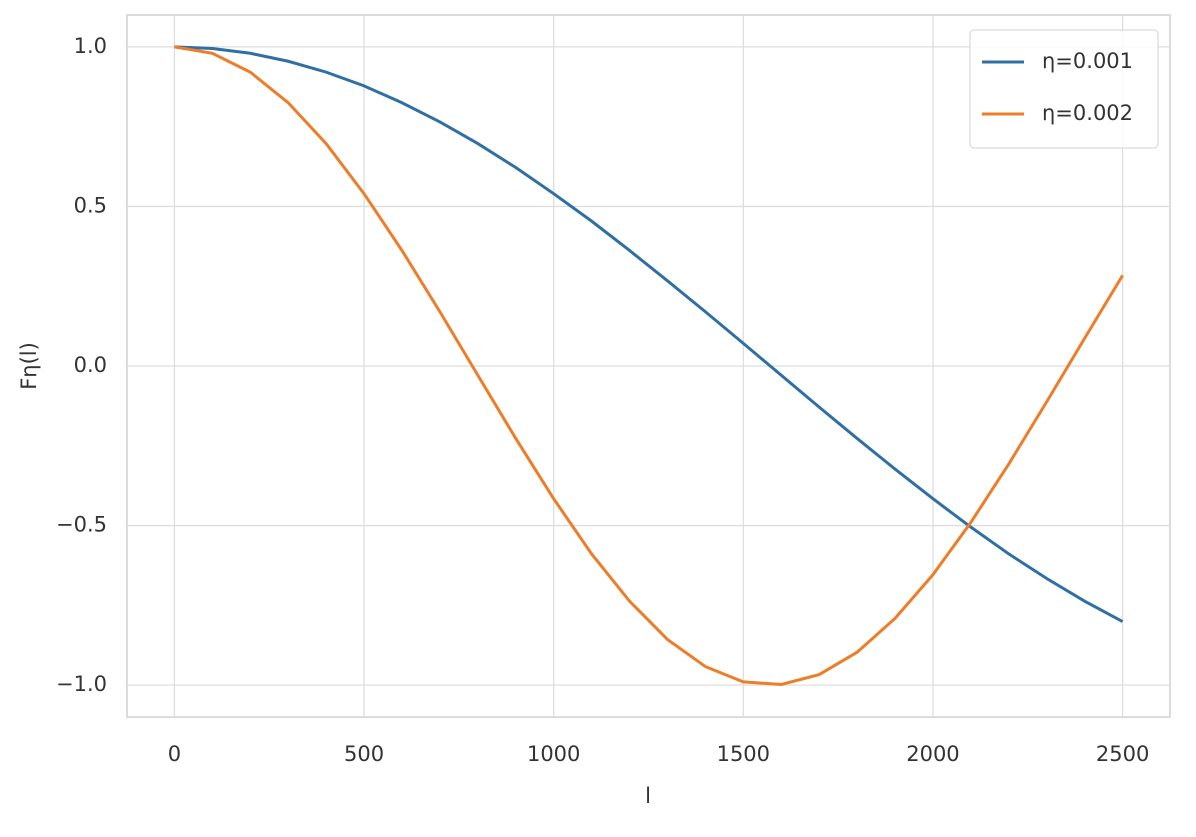  I want to click on x-tick-label: 1500, so click(743, 754).